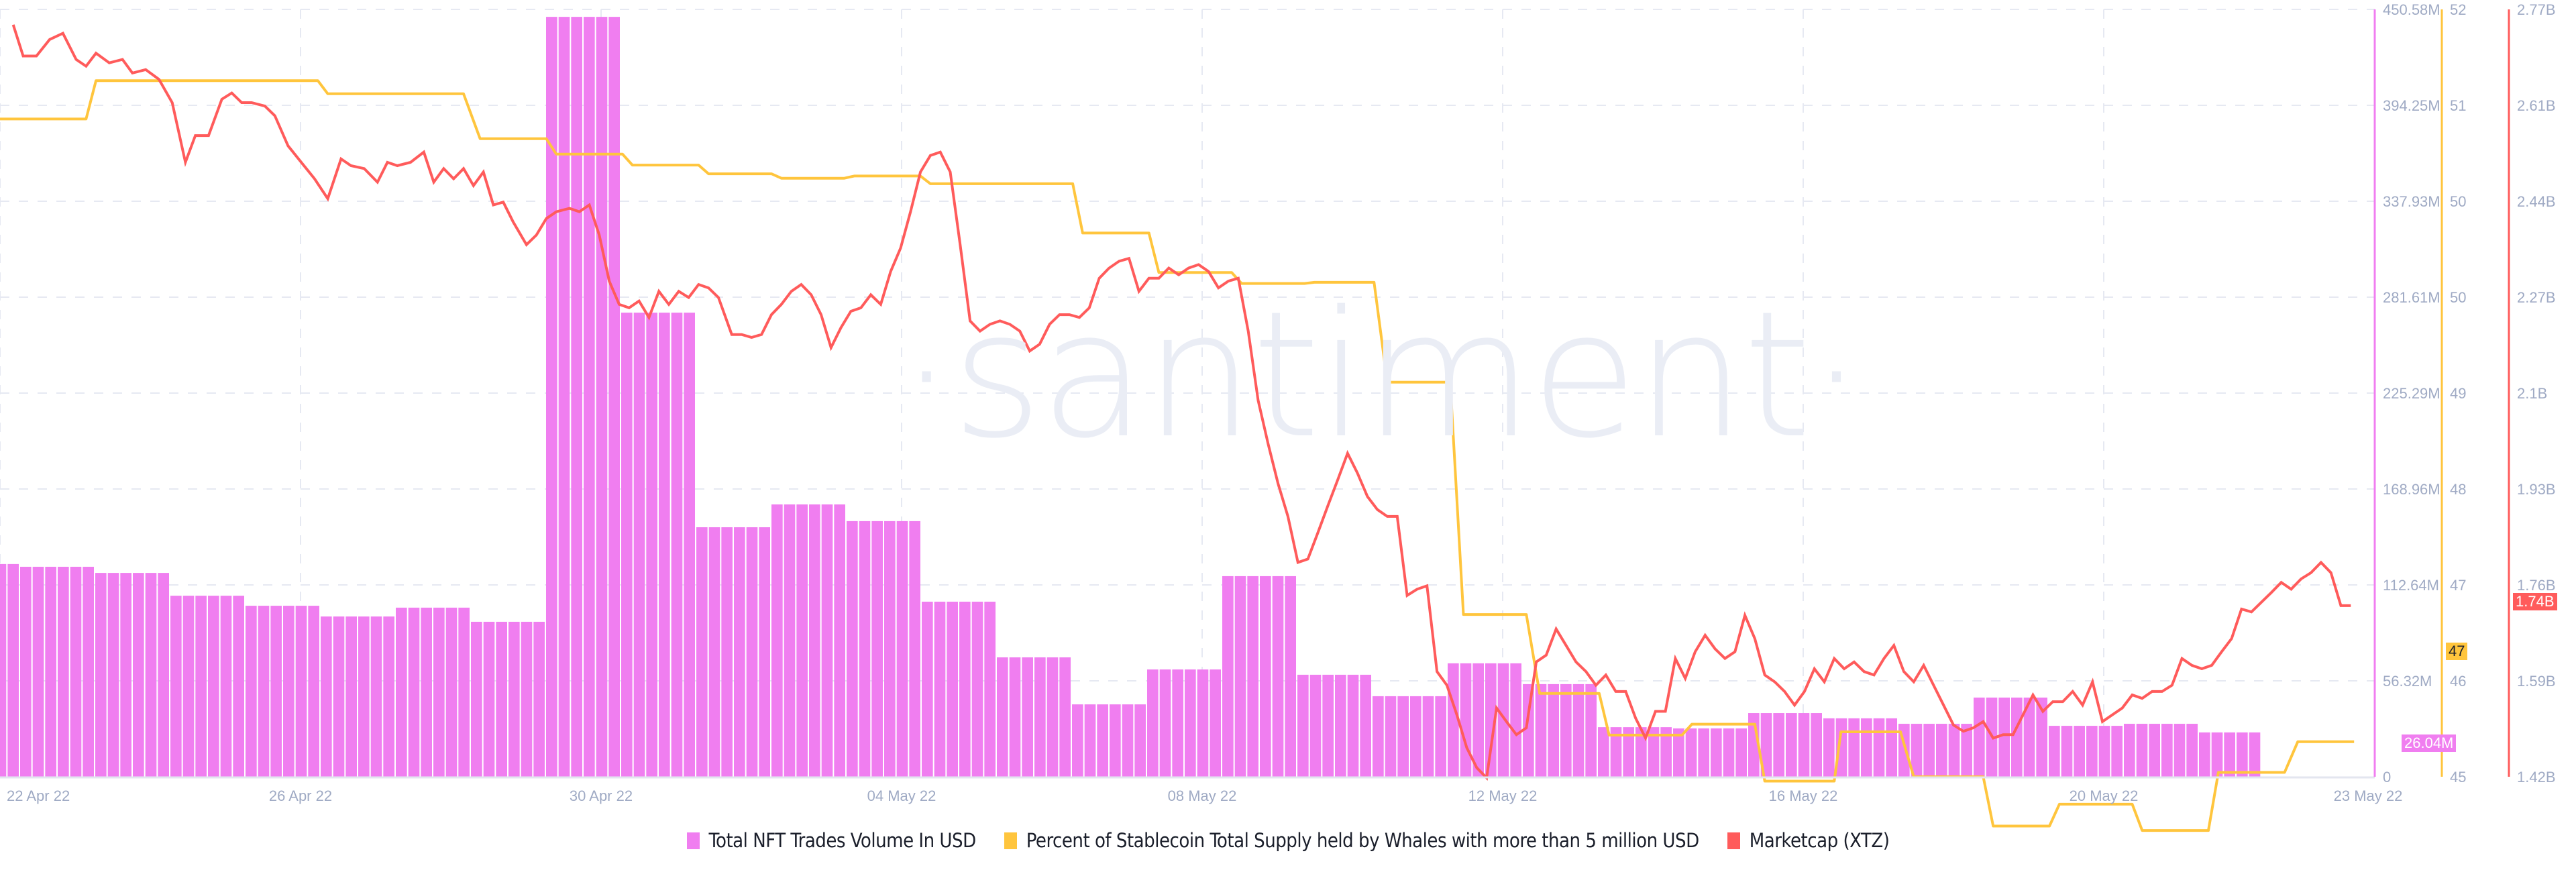  What do you see at coordinates (831, 841) in the screenshot?
I see `legend-item-nft-volume: Total NFT Trades Volume In USD` at bounding box center [831, 841].